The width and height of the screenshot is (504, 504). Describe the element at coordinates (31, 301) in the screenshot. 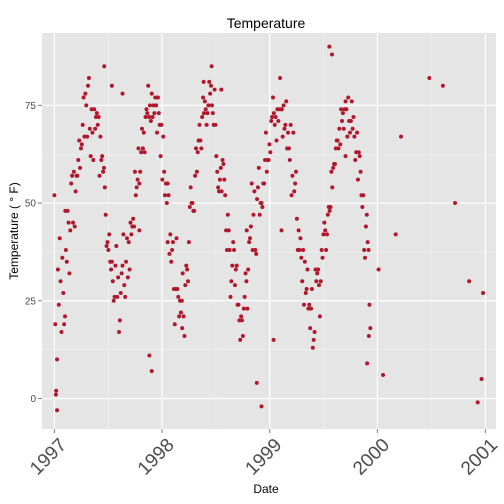

I see `y-tick-label: 25` at that location.